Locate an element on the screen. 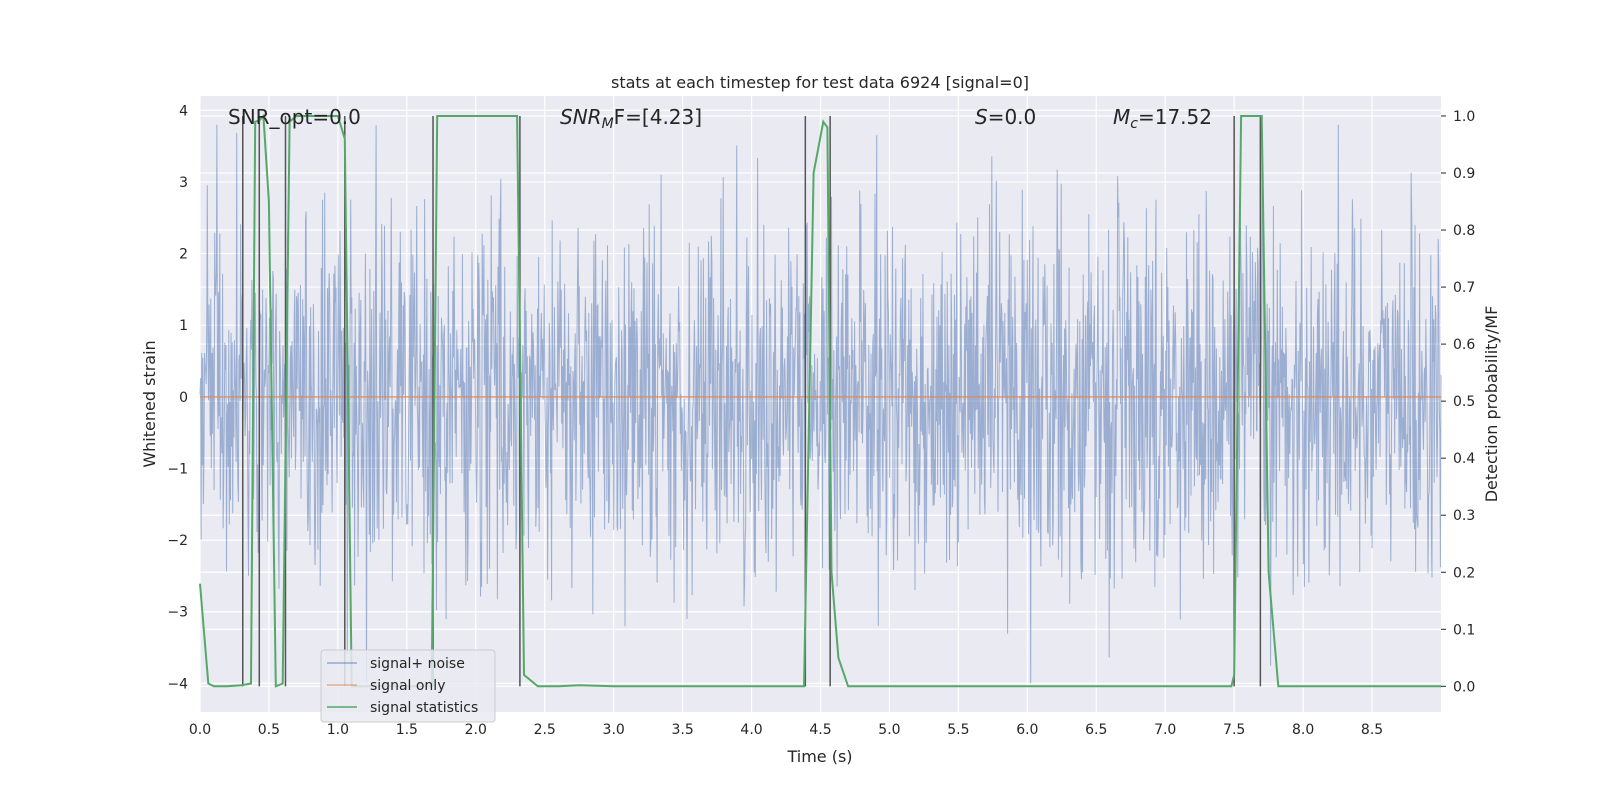 This screenshot has width=1600, height=800. y2-tick-label-4: 0.4 is located at coordinates (1464, 459).